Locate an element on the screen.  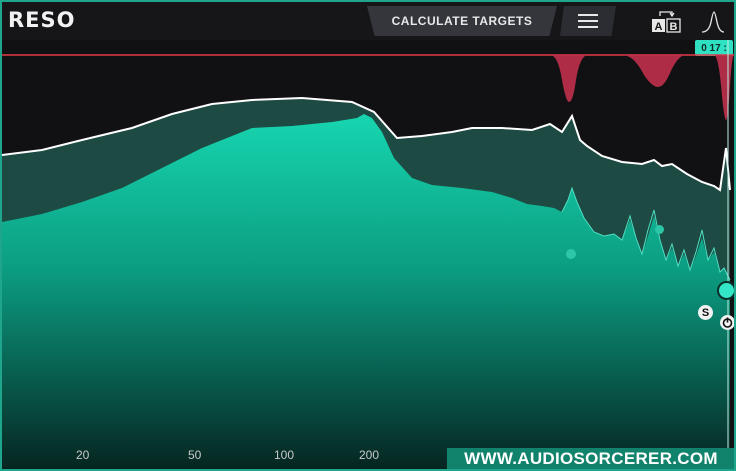
ab-compare-button: A B is located at coordinates (667, 22).